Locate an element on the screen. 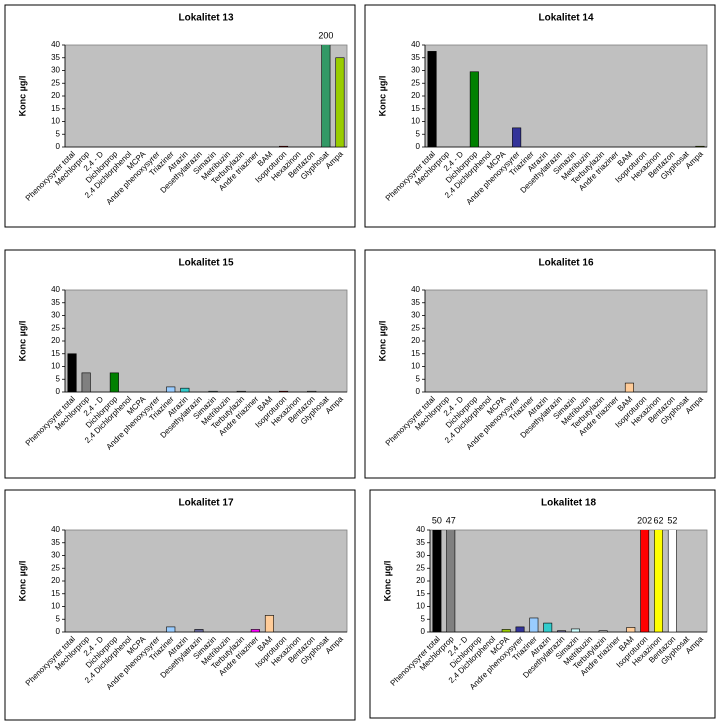  value-label: 62 is located at coordinates (659, 520).